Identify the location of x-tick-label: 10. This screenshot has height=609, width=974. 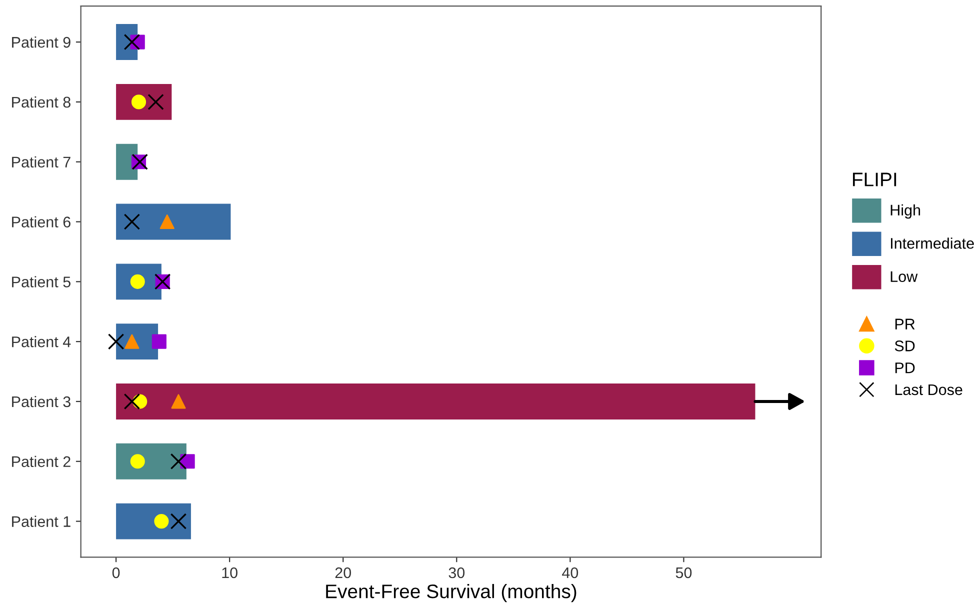
(230, 572).